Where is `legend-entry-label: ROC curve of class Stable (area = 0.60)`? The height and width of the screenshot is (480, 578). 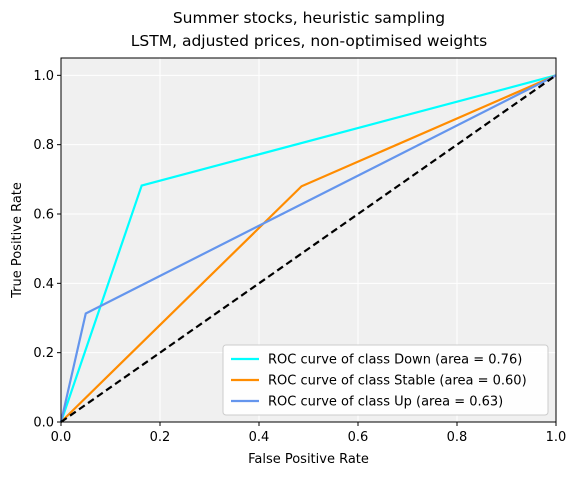
legend-entry-label: ROC curve of class Stable (area = 0.60) is located at coordinates (397, 381).